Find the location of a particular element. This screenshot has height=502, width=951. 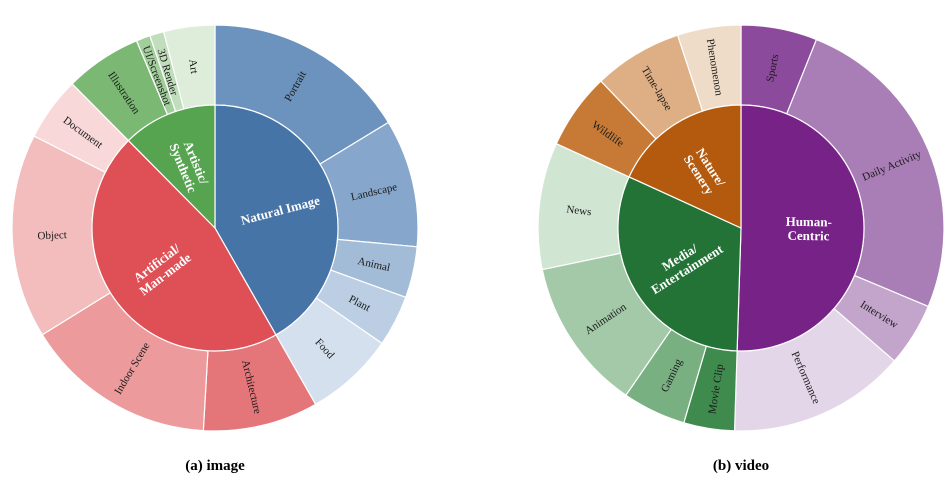

video-chart-caption: (b) video is located at coordinates (741, 466).